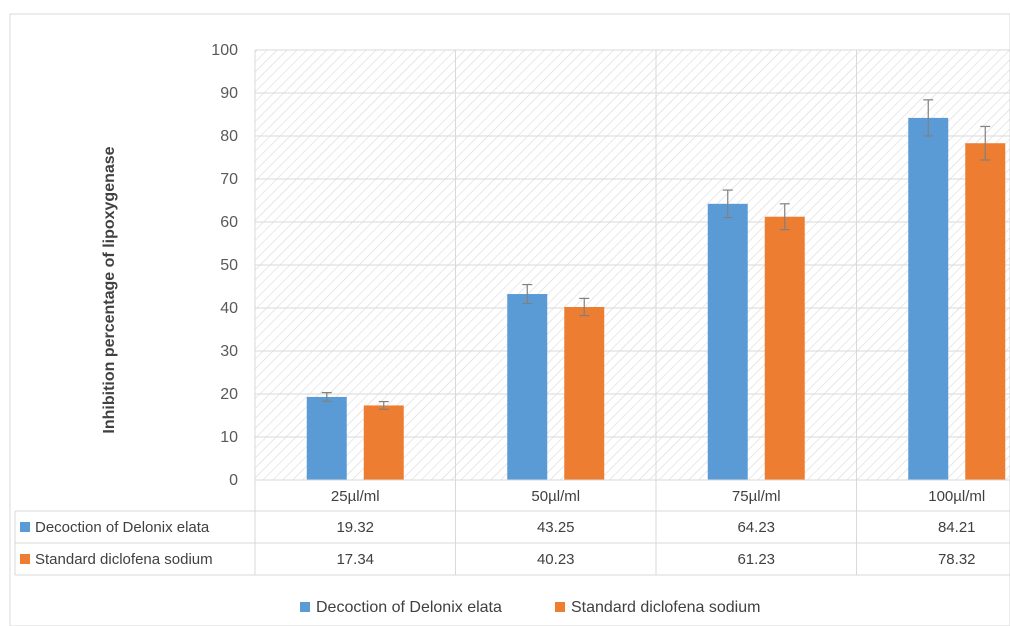 This screenshot has height=626, width=1010. Describe the element at coordinates (355, 527) in the screenshot. I see `table-cell: 19.32` at that location.